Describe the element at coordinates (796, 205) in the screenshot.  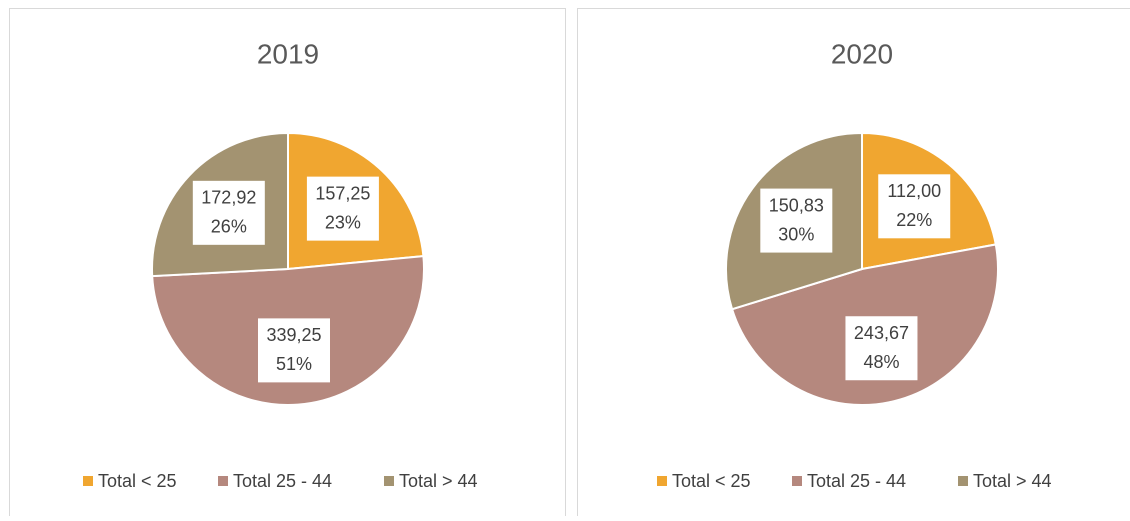
I see `data-label: 150,83` at that location.